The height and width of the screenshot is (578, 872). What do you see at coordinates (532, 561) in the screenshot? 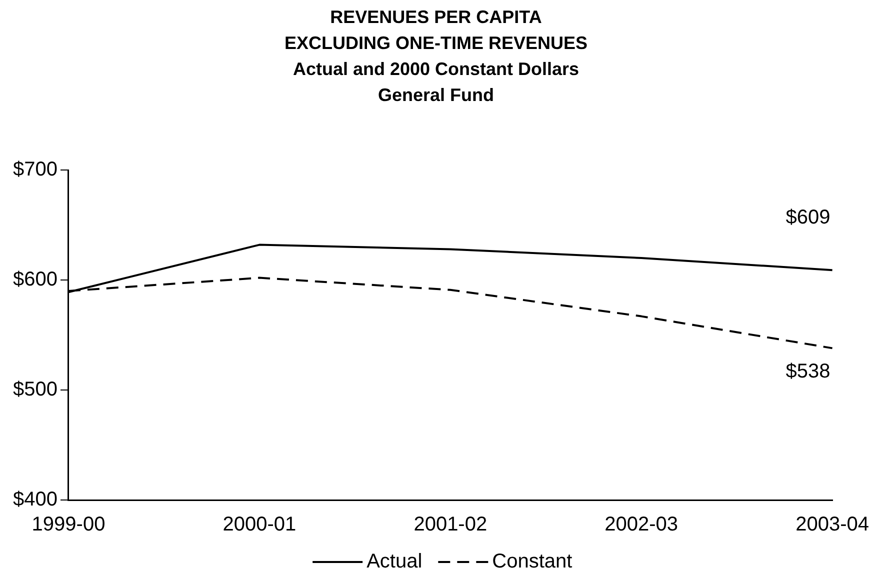
I see `legend-label: Constant` at bounding box center [532, 561].